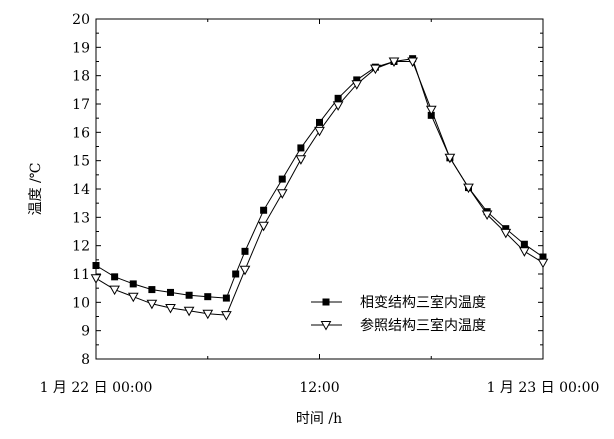 The width and height of the screenshot is (614, 439). I want to click on y-tick-label: 19, so click(81, 48).